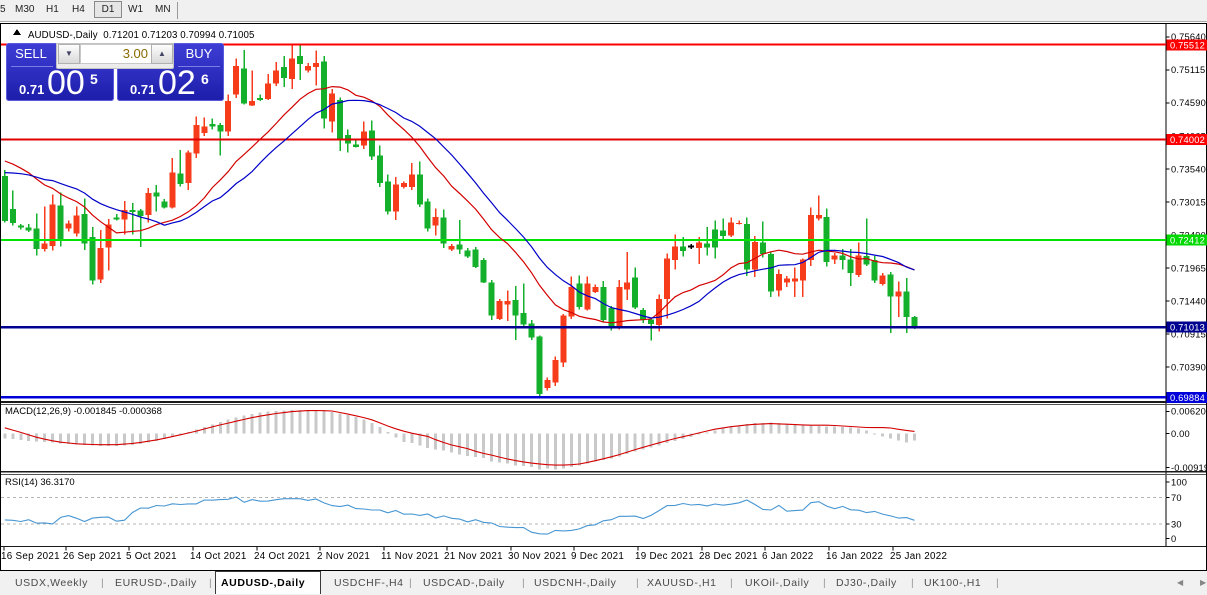 The height and width of the screenshot is (595, 1207). I want to click on svg-text: 25 Jan 2022, so click(918, 556).